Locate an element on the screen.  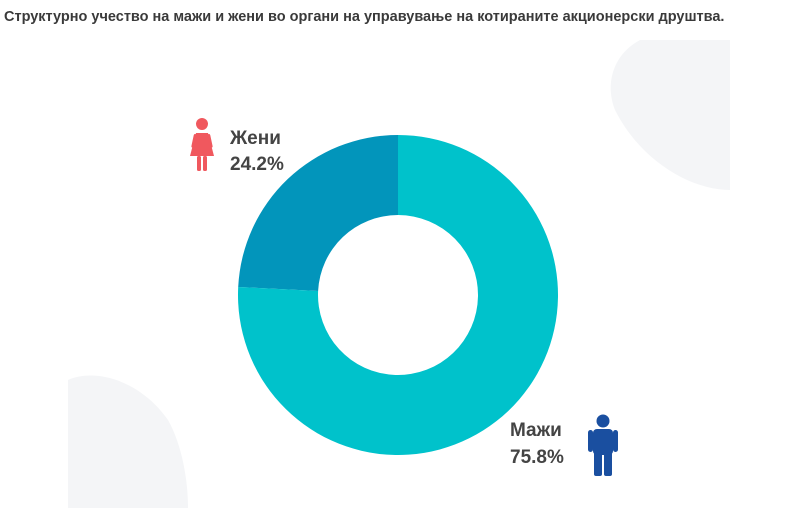
donut-slice-women is located at coordinates (318, 213).